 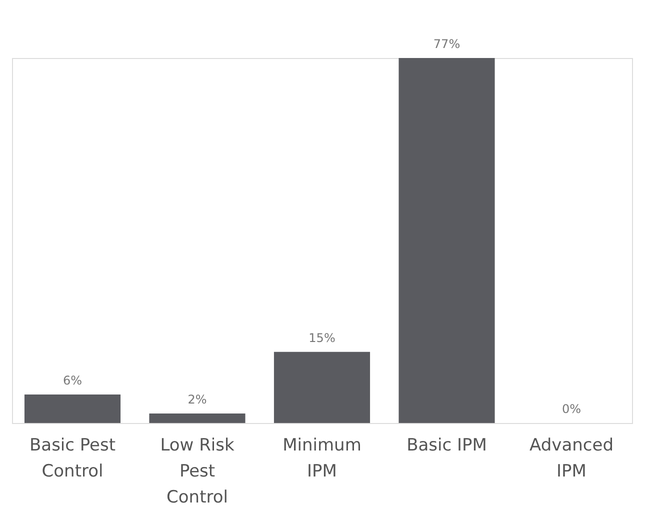 What do you see at coordinates (446, 44) in the screenshot?
I see `data-label: 77%` at bounding box center [446, 44].